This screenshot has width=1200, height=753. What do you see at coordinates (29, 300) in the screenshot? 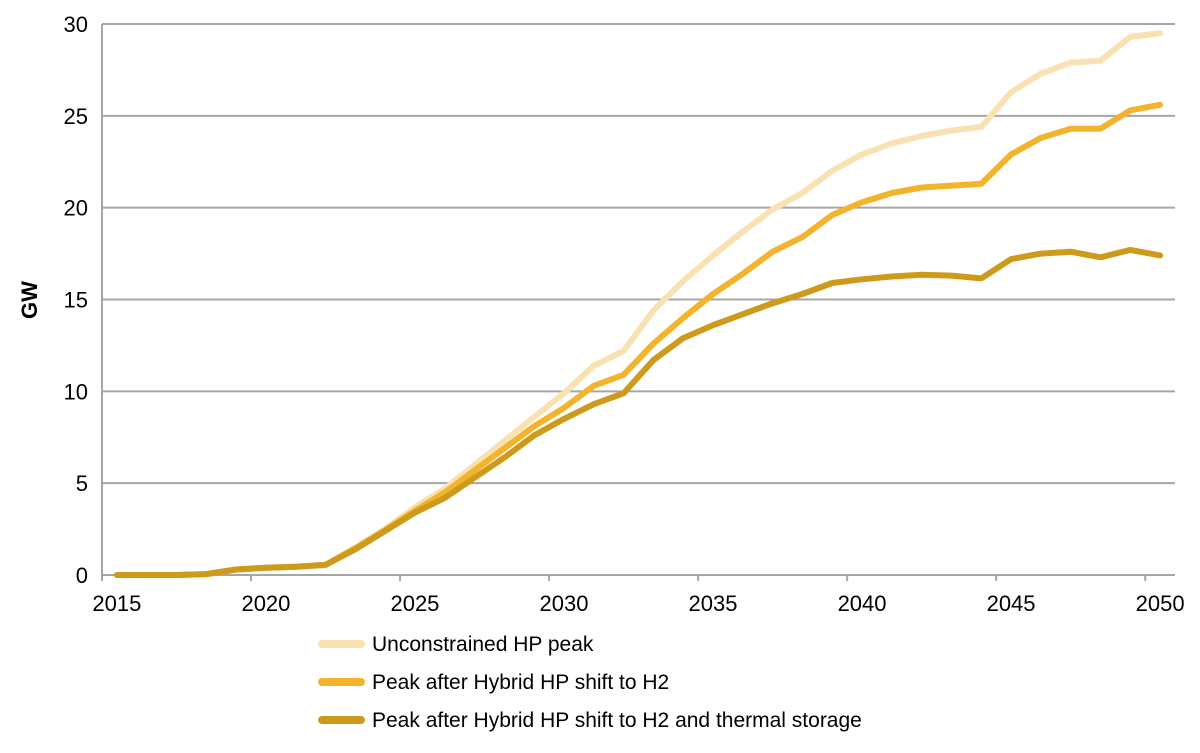
I see `y-axis-title: GW` at bounding box center [29, 300].